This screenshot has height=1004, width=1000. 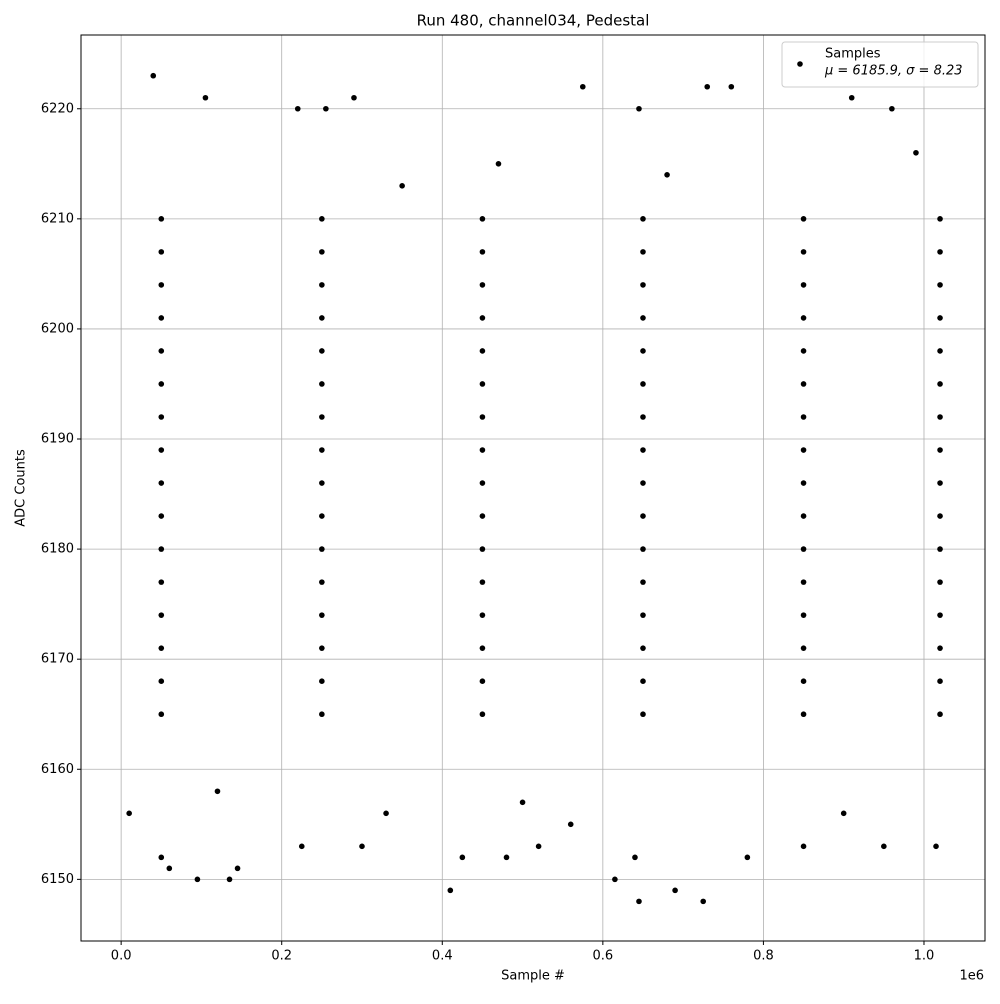 I want to click on y-tick-label: 6180, so click(x=57, y=549).